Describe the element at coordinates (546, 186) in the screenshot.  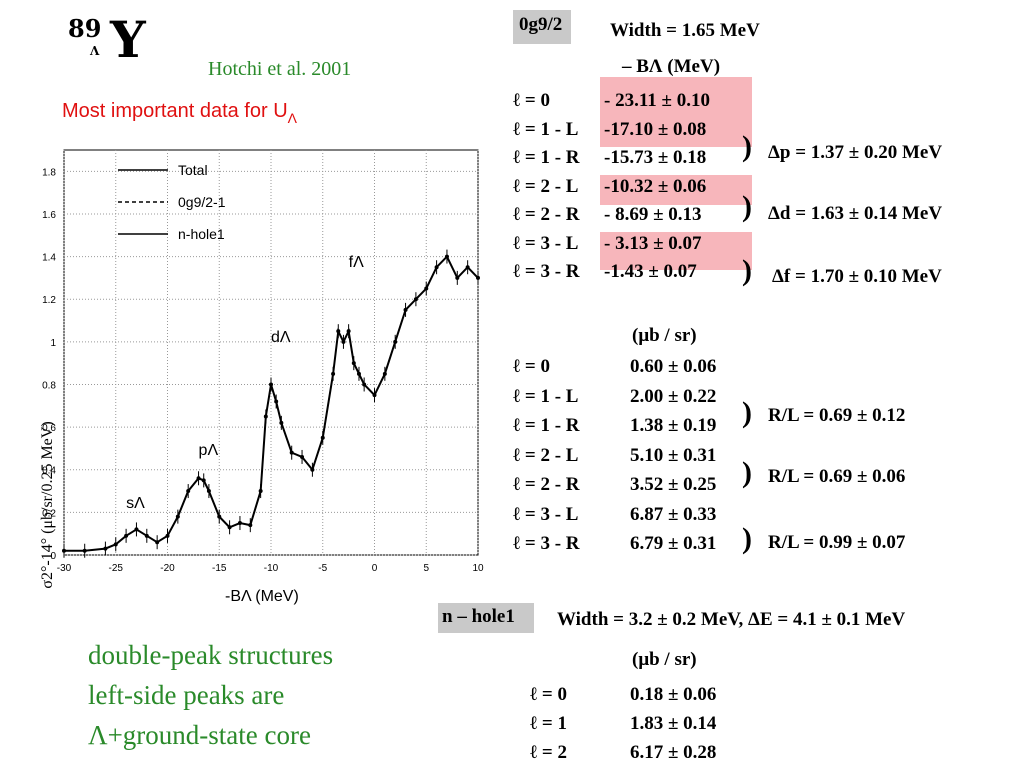
I see `energy-row-label: ℓ = 2 - L` at that location.